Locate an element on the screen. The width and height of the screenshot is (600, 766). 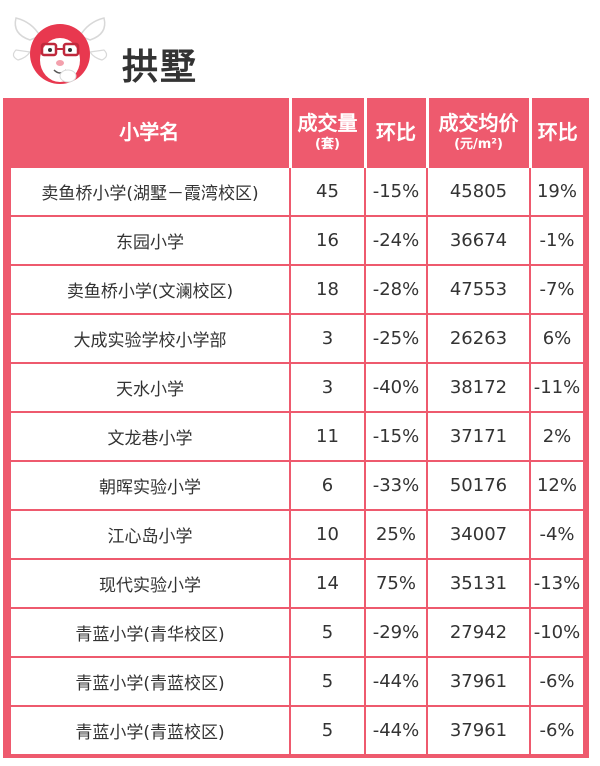
cell-volume-change: -28% is located at coordinates (396, 289).